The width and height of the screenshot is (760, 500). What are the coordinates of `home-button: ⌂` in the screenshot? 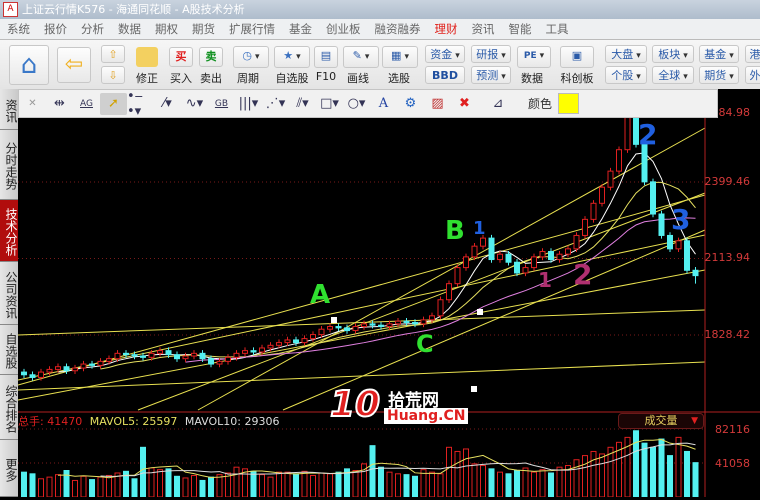 It's located at (29, 65).